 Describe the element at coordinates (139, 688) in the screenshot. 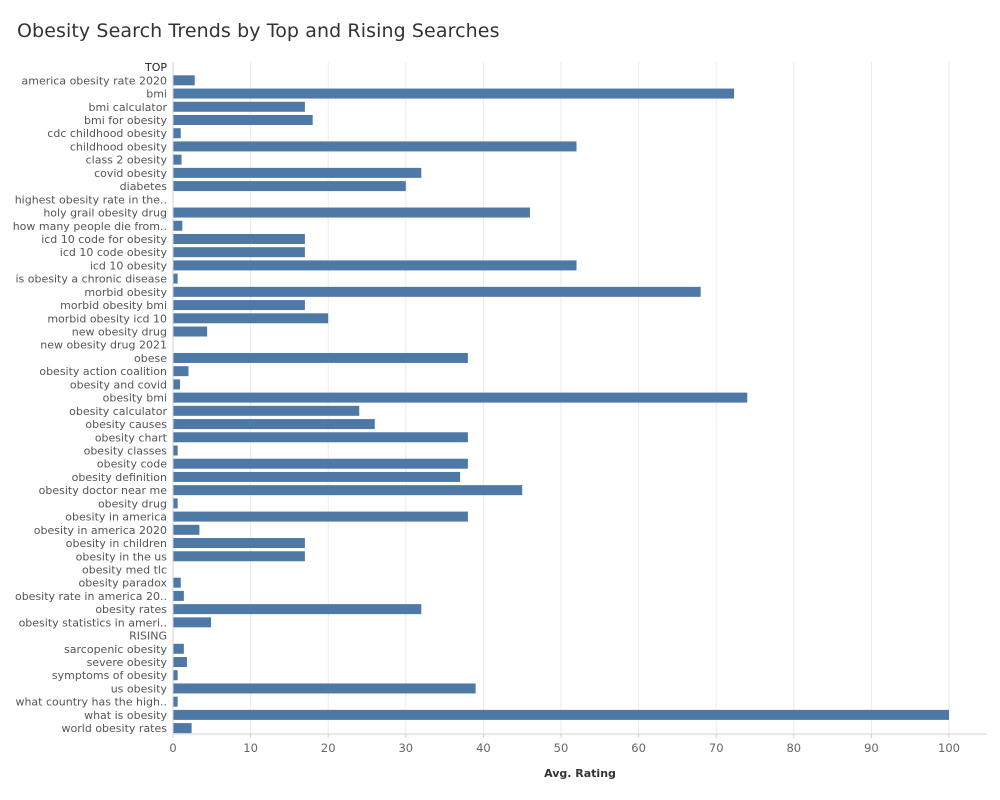

I see `bar-label: us obesity` at that location.